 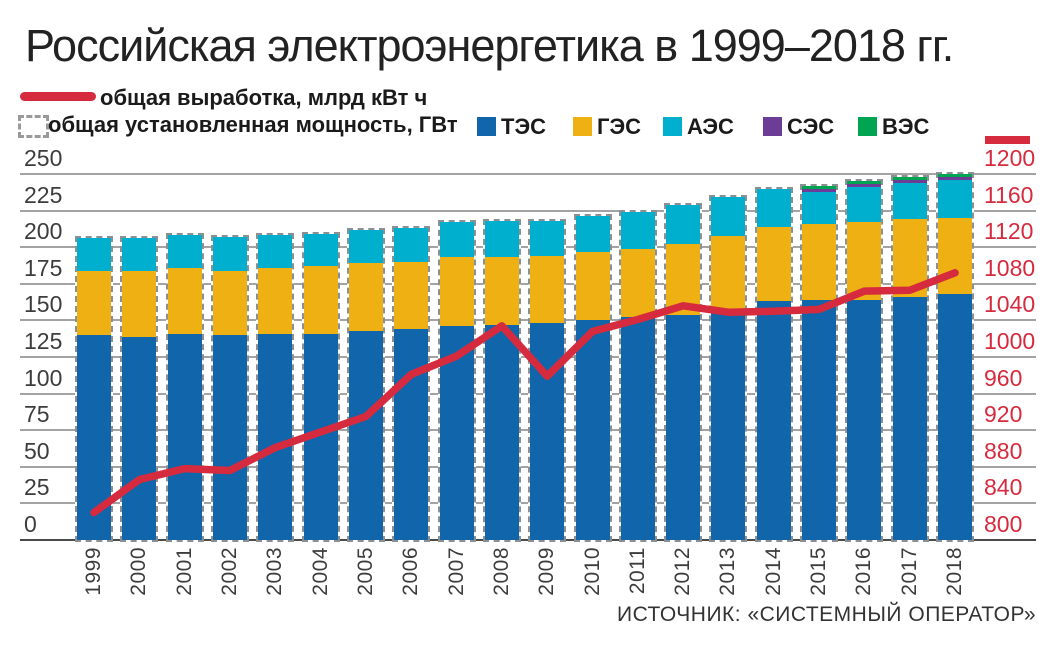 I want to click on right-axis-tick-label: 1160, so click(x=1009, y=194).